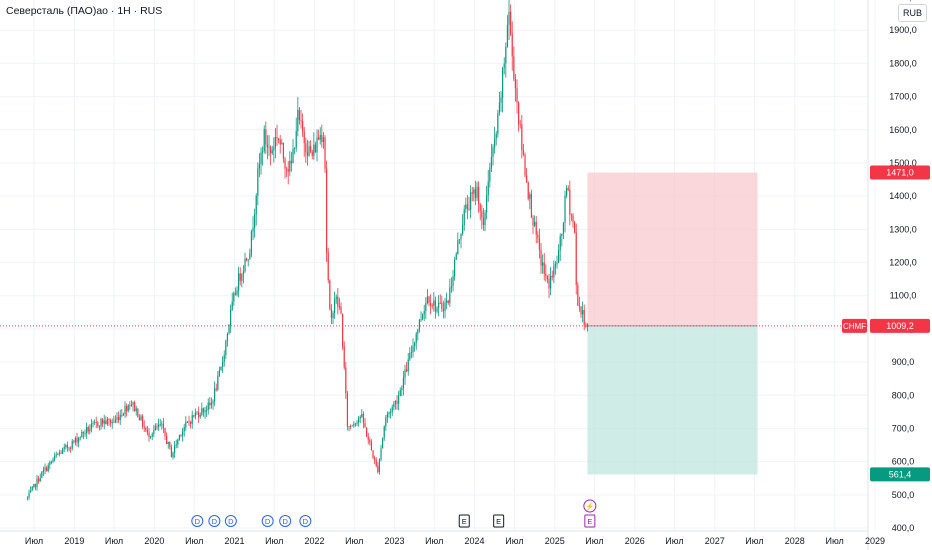  What do you see at coordinates (590, 506) in the screenshot?
I see `event-marker` at bounding box center [590, 506].